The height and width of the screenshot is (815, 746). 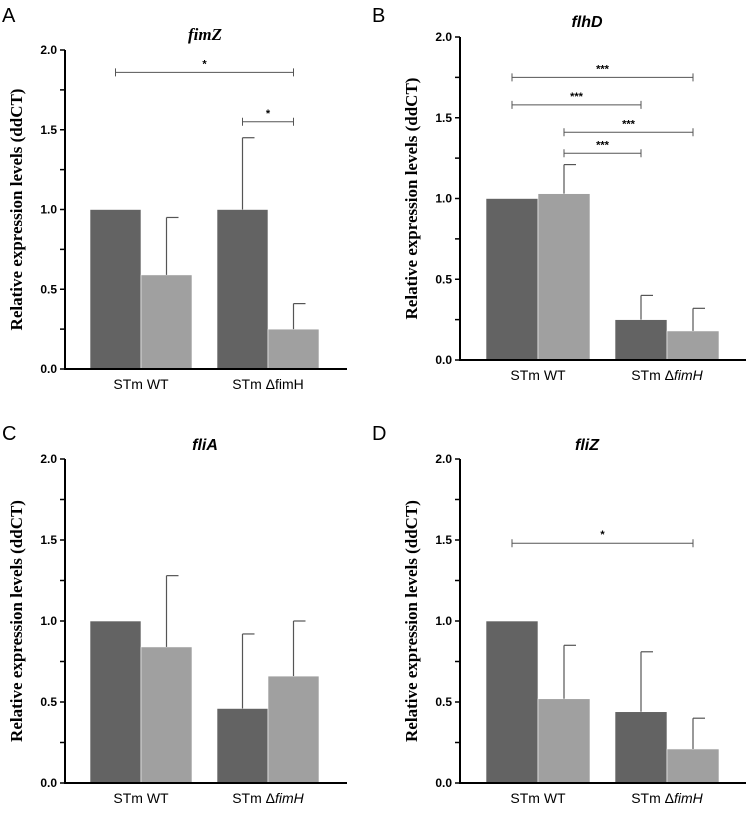 I want to click on panel-title: fimZ, so click(x=205, y=34).